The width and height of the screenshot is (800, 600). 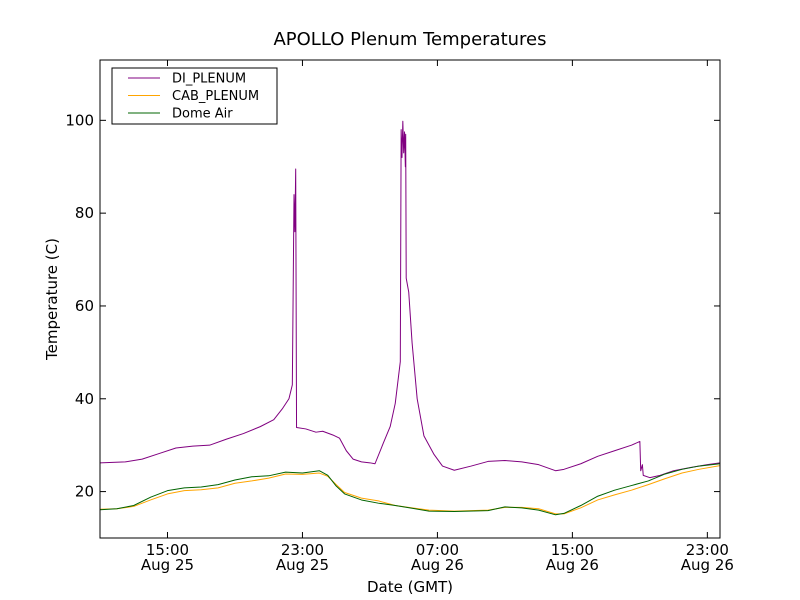 What do you see at coordinates (84, 492) in the screenshot?
I see `y-tick-label: 20` at bounding box center [84, 492].